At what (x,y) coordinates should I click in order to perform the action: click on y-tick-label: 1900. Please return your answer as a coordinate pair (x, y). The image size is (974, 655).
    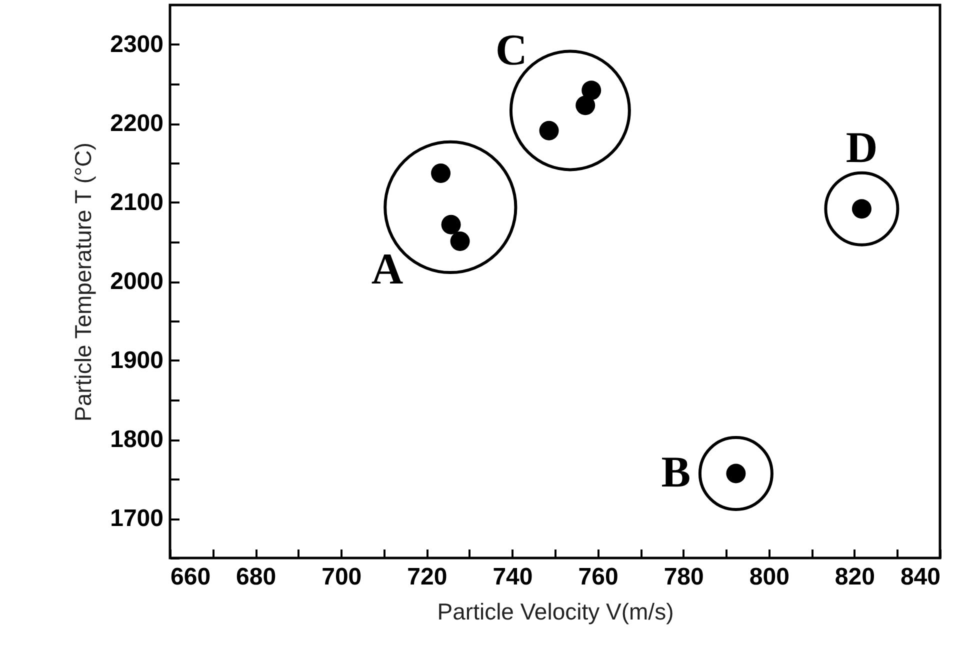
    Looking at the image, I should click on (137, 360).